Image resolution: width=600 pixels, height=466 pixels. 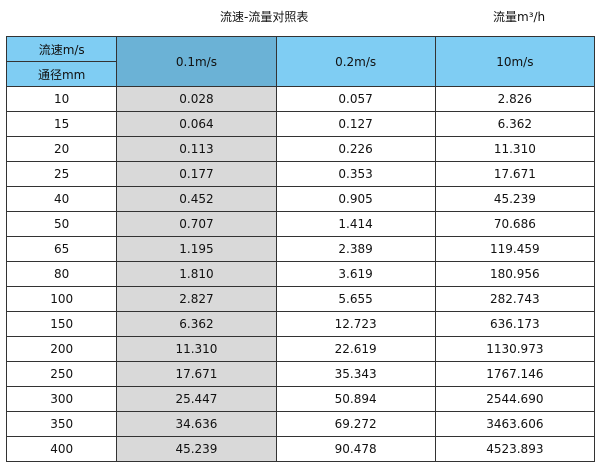 What do you see at coordinates (61, 149) in the screenshot?
I see `diameter-cell: 20` at bounding box center [61, 149].